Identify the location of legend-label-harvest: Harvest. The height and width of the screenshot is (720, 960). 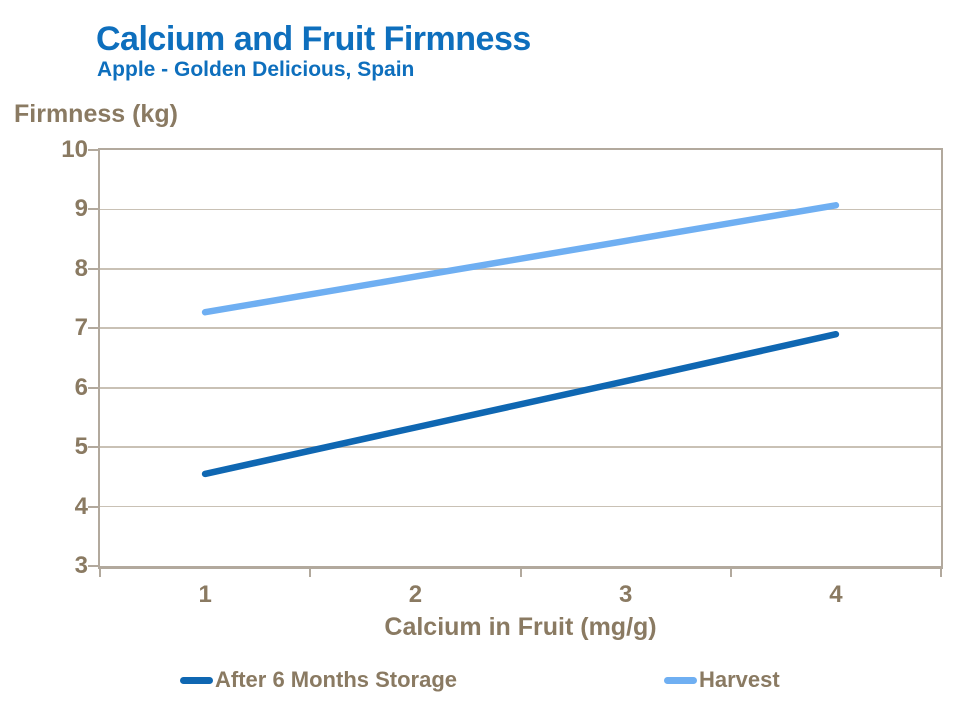
(739, 679).